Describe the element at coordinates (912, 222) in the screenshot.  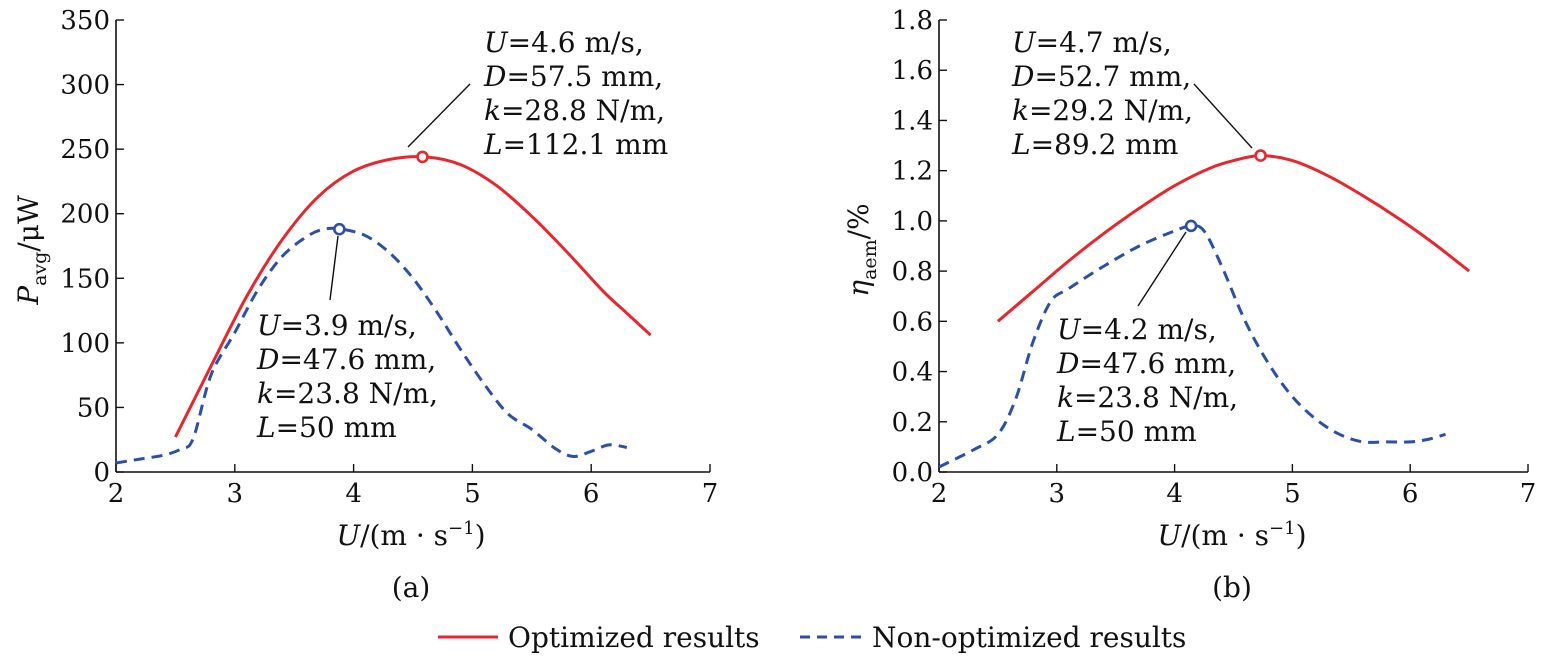
I see `panel-b-y-tick-label: 1.0` at that location.